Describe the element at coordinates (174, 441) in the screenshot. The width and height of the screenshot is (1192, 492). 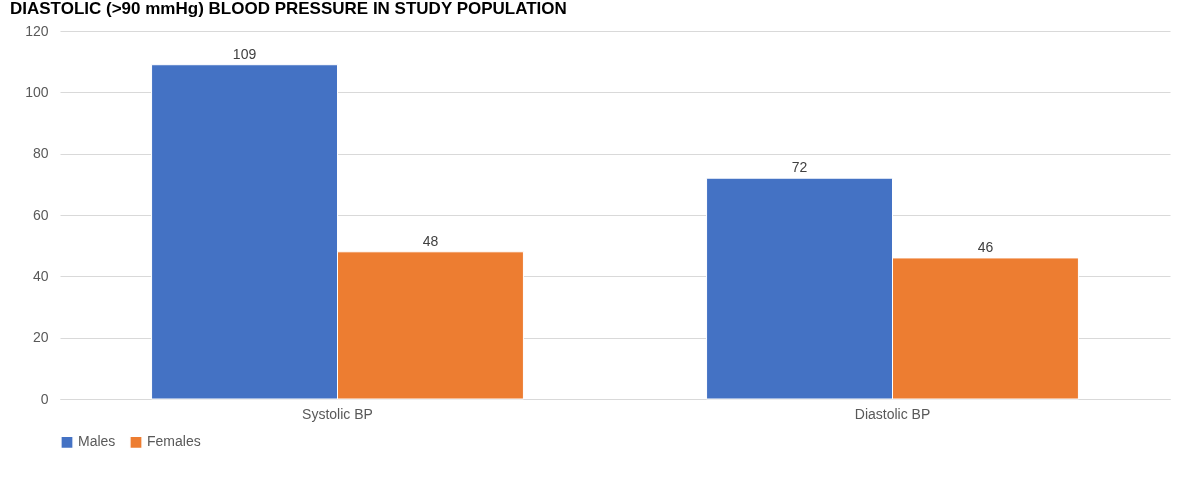
I see `legend-label: Females` at that location.